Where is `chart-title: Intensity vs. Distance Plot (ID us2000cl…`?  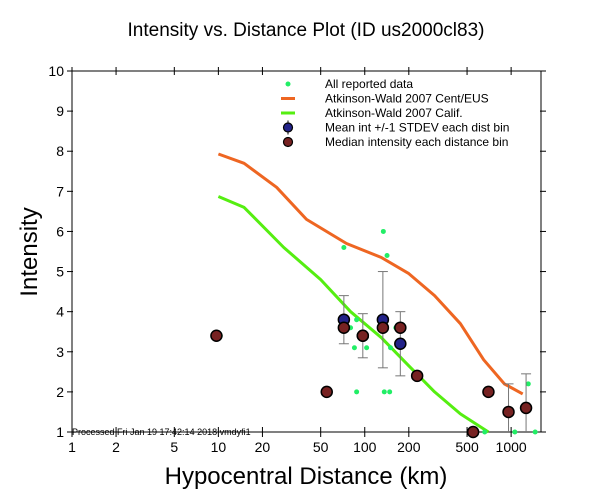 chart-title: Intensity vs. Distance Plot (ID us2000cl… is located at coordinates (306, 30).